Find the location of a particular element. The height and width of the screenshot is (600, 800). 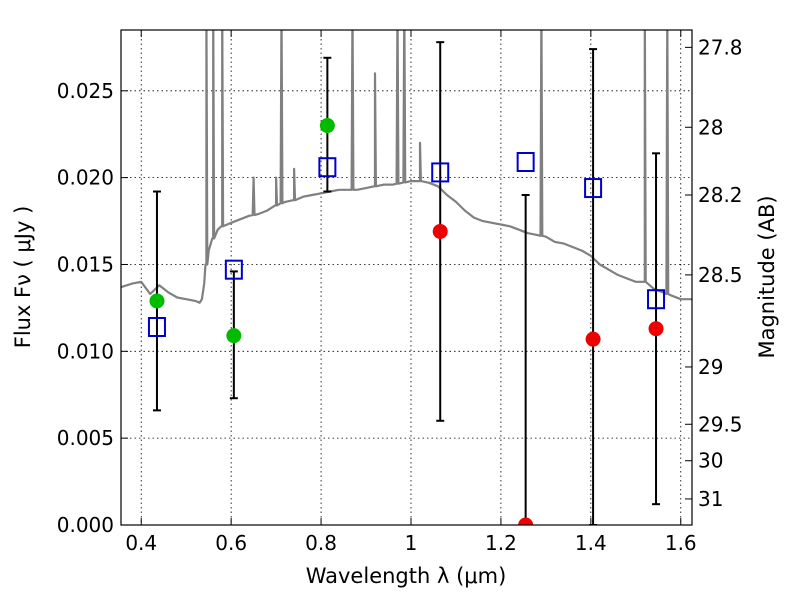

x-tick-label: 1.4 is located at coordinates (591, 543).